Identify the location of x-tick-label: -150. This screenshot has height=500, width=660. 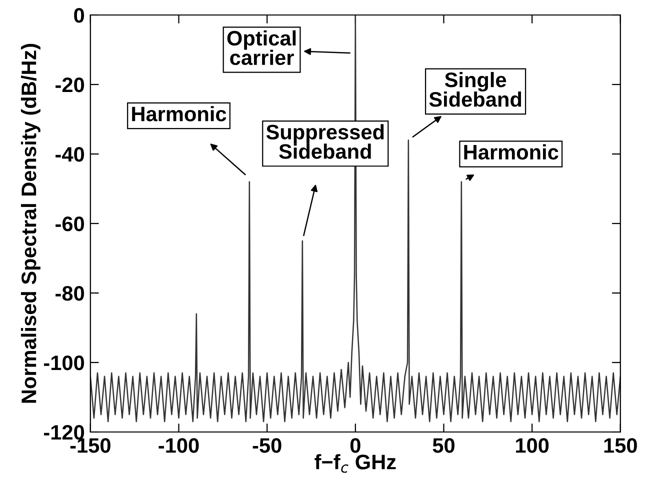
(90, 445).